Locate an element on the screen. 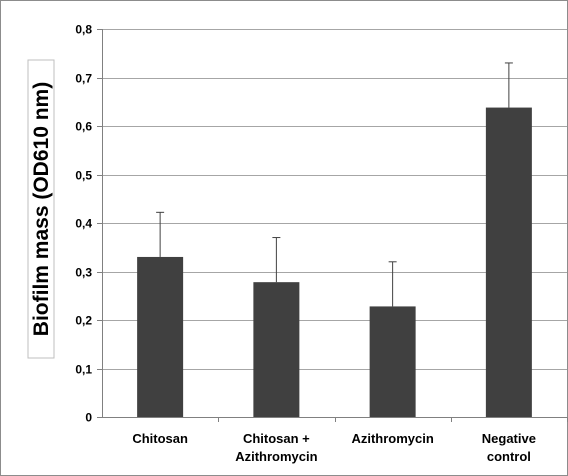  ylabel-box is located at coordinates (41, 209).